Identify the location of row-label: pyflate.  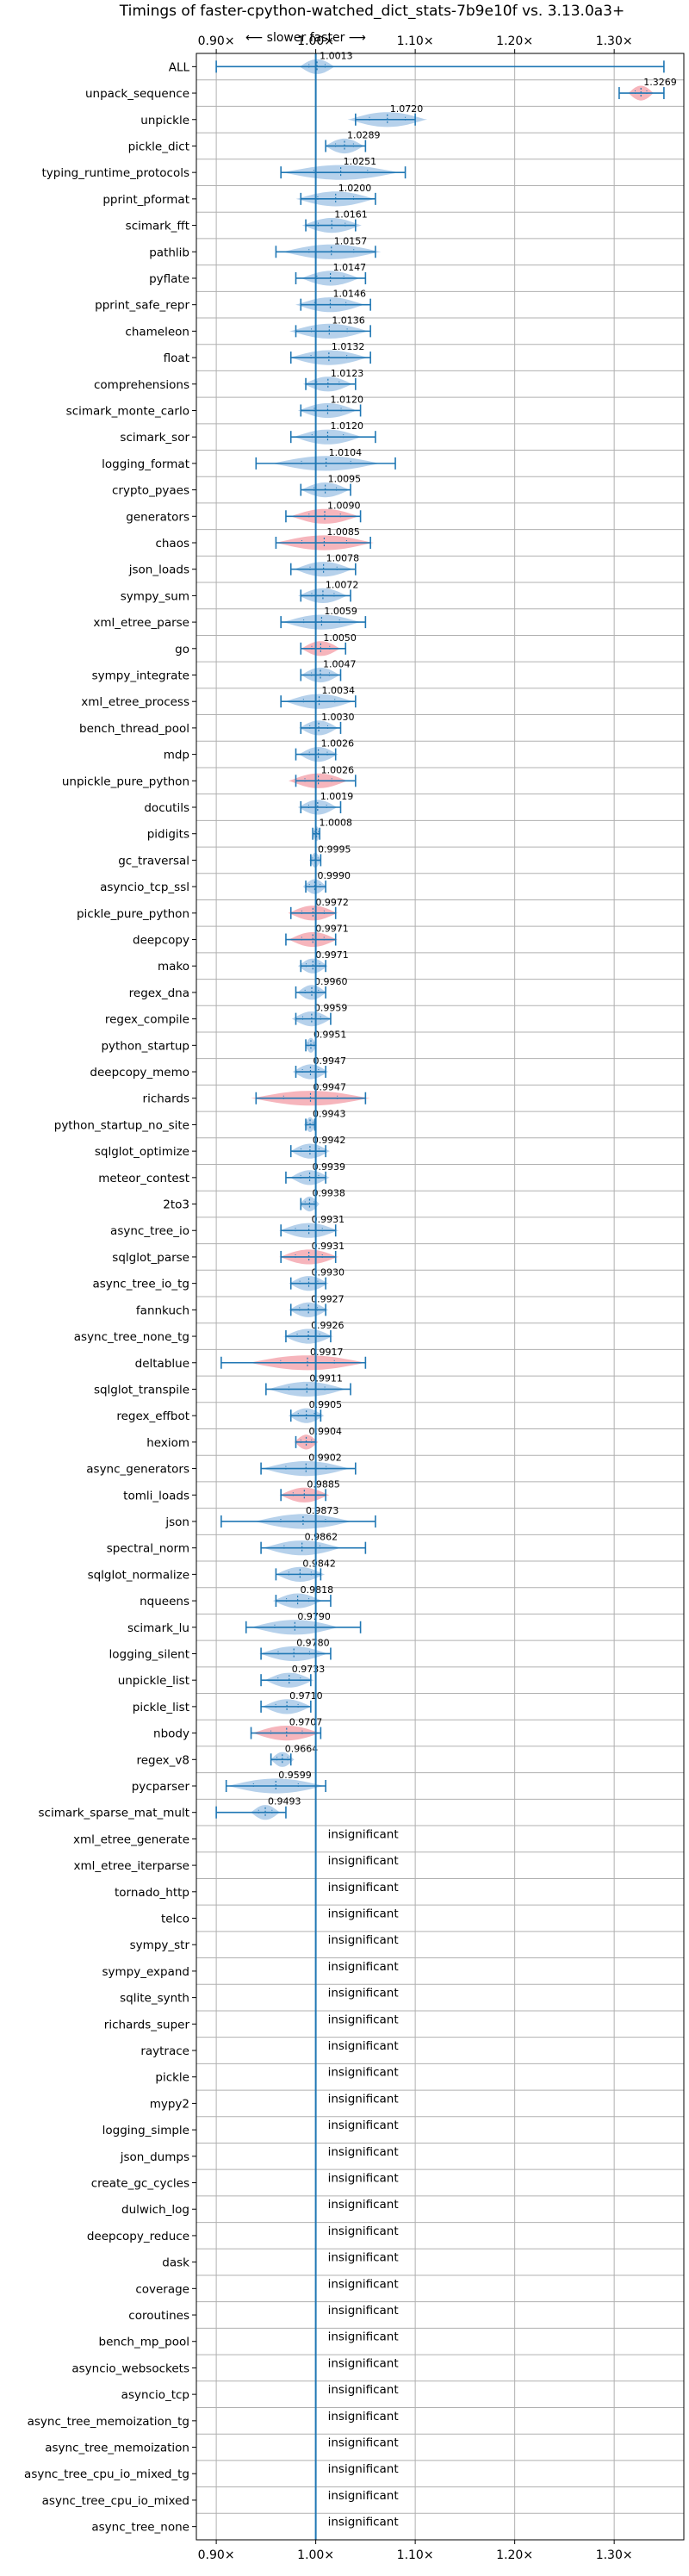
(169, 279).